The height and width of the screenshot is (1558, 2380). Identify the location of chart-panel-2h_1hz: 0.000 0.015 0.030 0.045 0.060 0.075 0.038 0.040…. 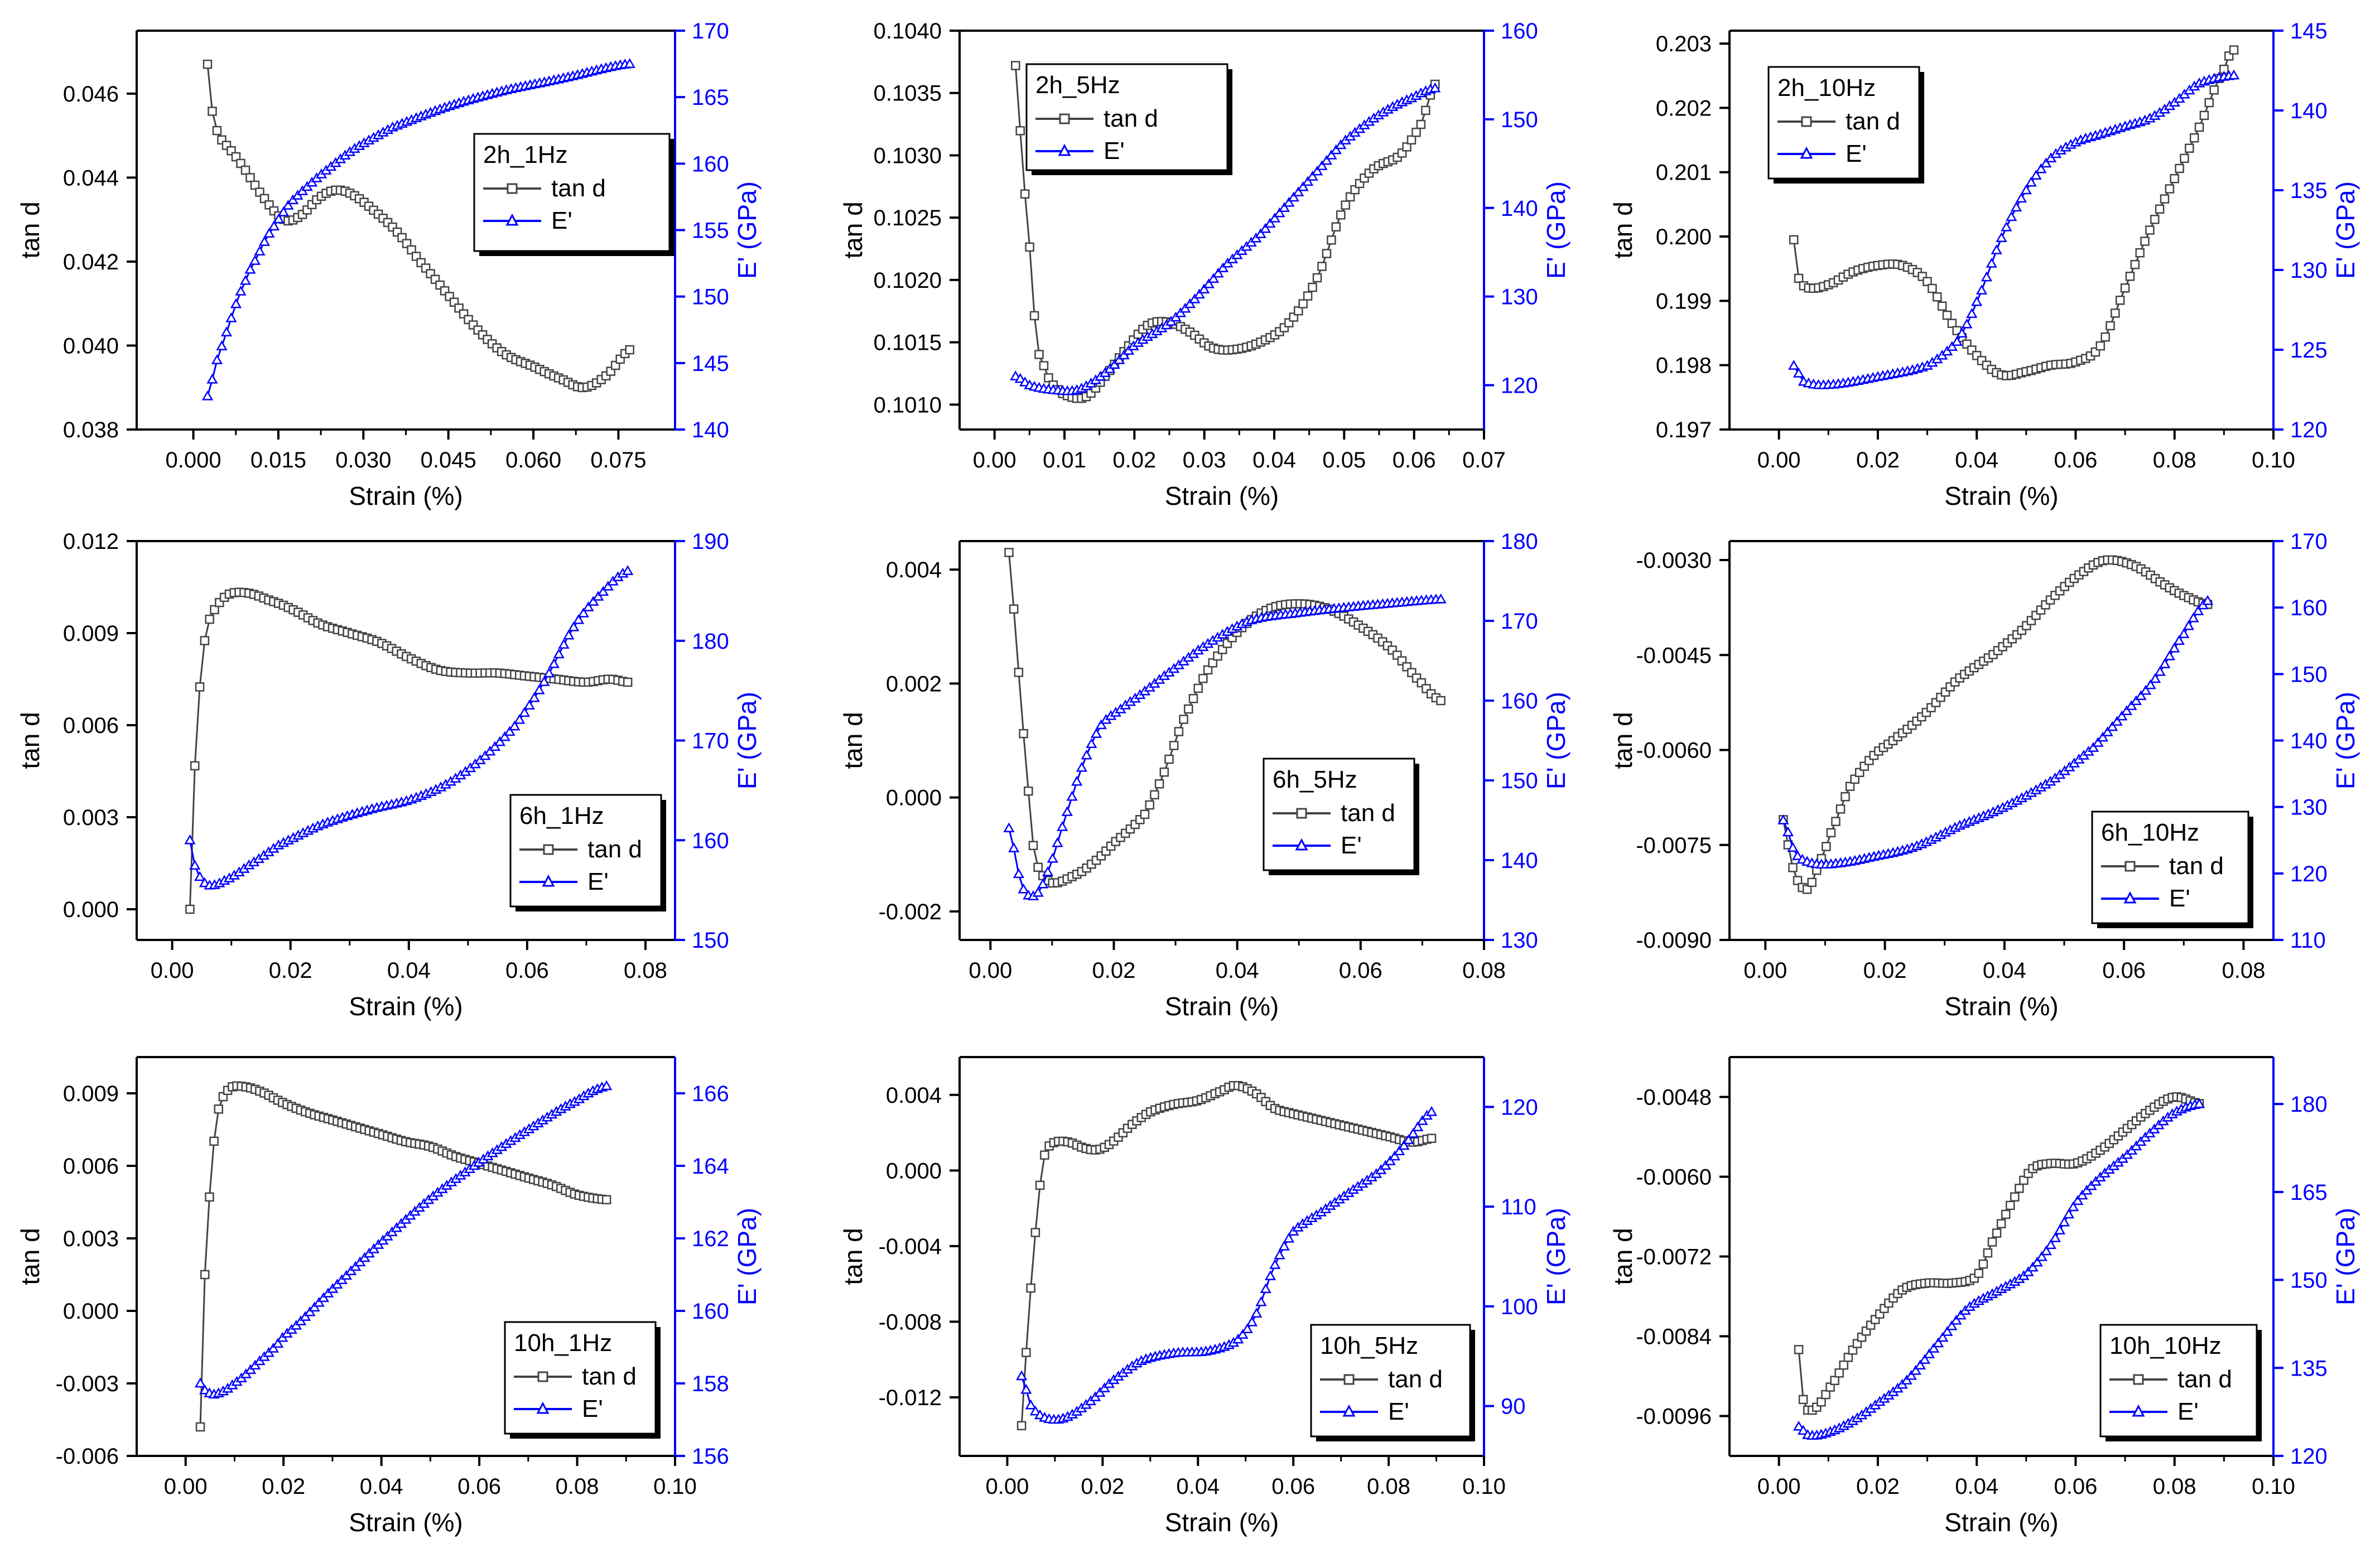
(389, 264).